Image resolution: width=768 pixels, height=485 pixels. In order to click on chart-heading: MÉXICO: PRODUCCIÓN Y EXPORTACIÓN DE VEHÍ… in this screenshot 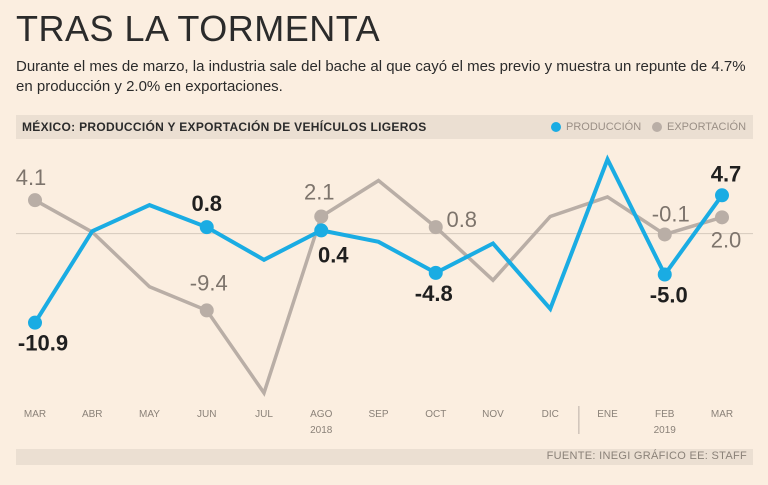, I will do `click(224, 127)`.